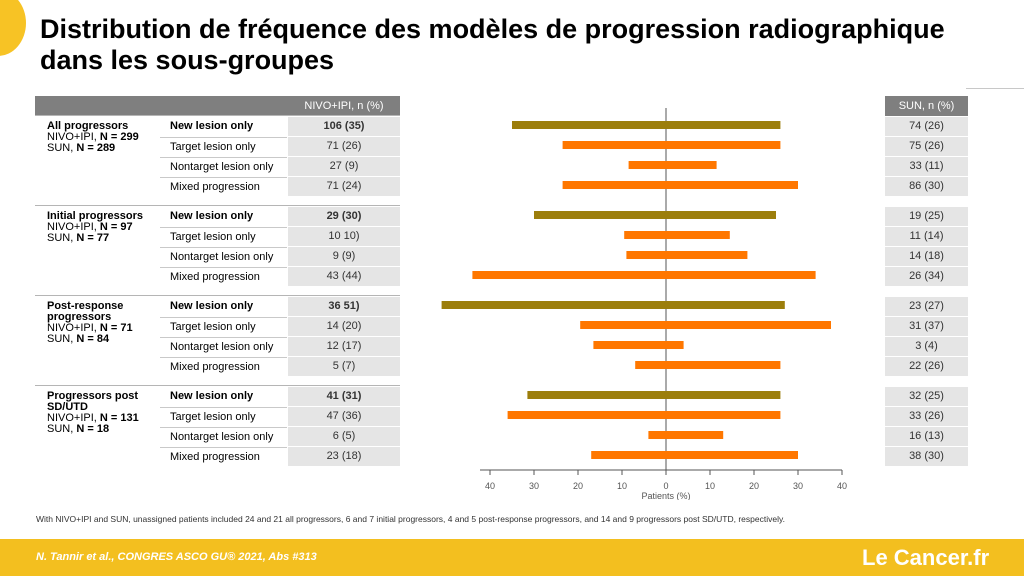 The width and height of the screenshot is (1024, 576). I want to click on sun-n-value: N = 84, so click(93, 339).